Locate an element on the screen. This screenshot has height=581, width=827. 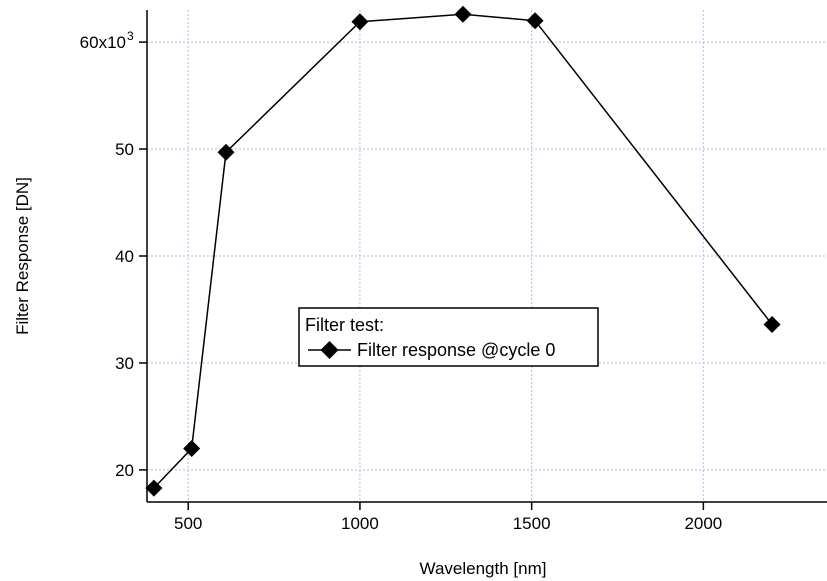
y-axis-title: Filter Response [DN] is located at coordinates (22, 256).